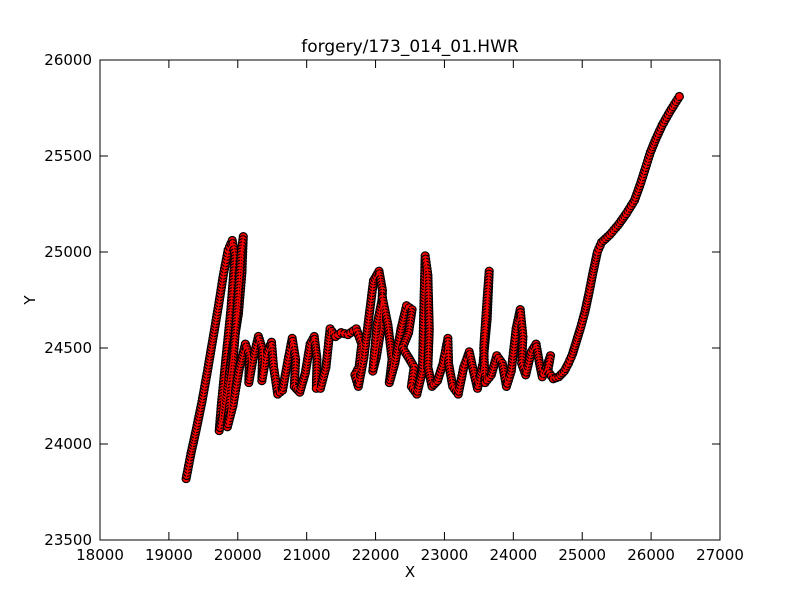 The width and height of the screenshot is (800, 600). What do you see at coordinates (376, 555) in the screenshot?
I see `x-tick-label: 22000` at bounding box center [376, 555].